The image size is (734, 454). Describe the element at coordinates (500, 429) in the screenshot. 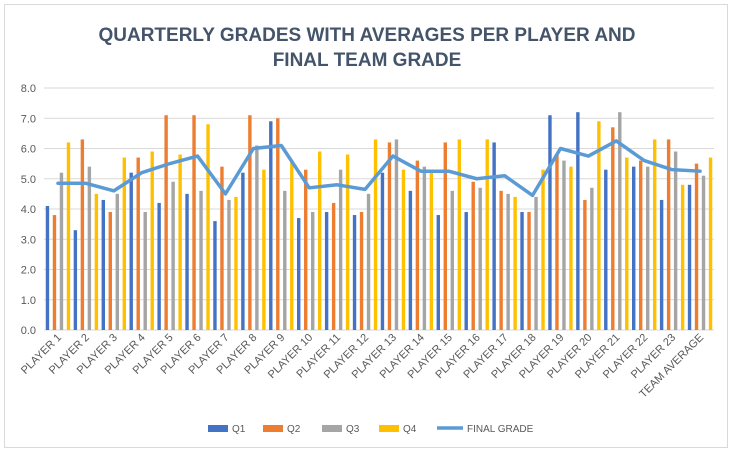

I see `legend-label-final-grade: FINAL GRADE` at that location.